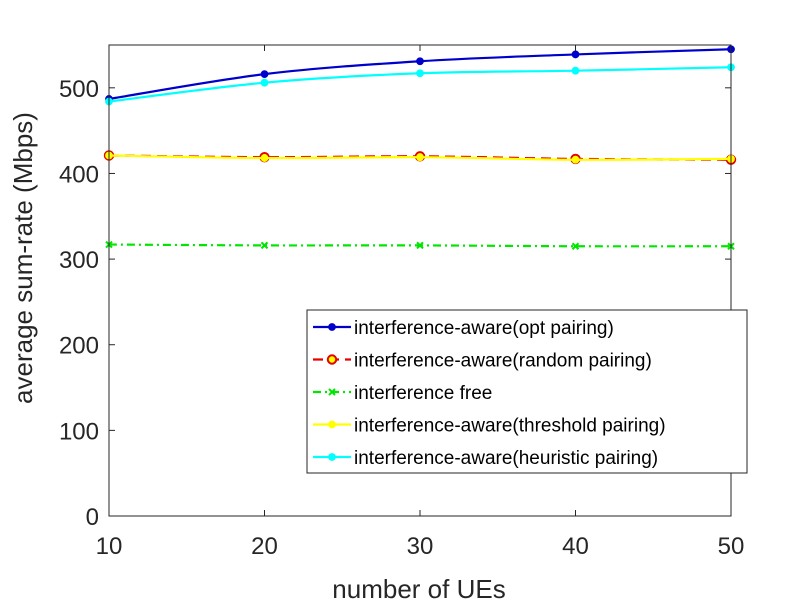 The image size is (808, 607). What do you see at coordinates (506, 458) in the screenshot?
I see `legend-label: interference-aware(heuristic pairing)` at bounding box center [506, 458].